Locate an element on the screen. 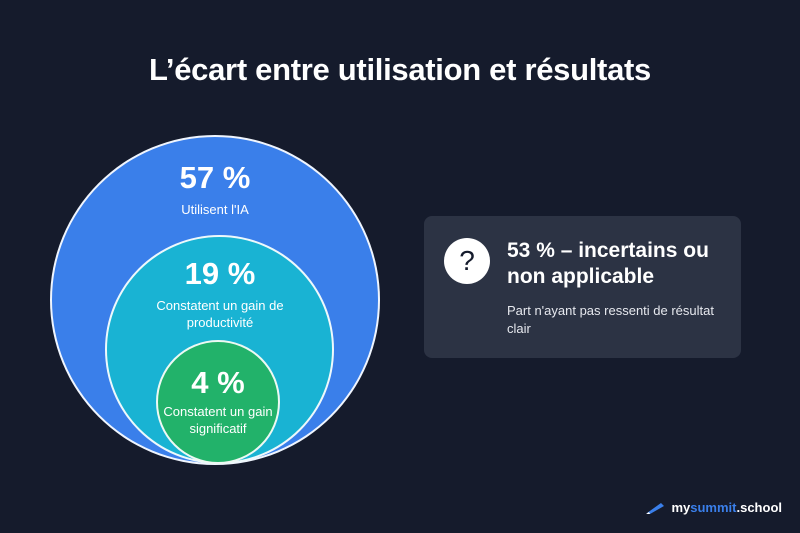 The height and width of the screenshot is (533, 800). inner-circle-value: 4 % is located at coordinates (218, 382).